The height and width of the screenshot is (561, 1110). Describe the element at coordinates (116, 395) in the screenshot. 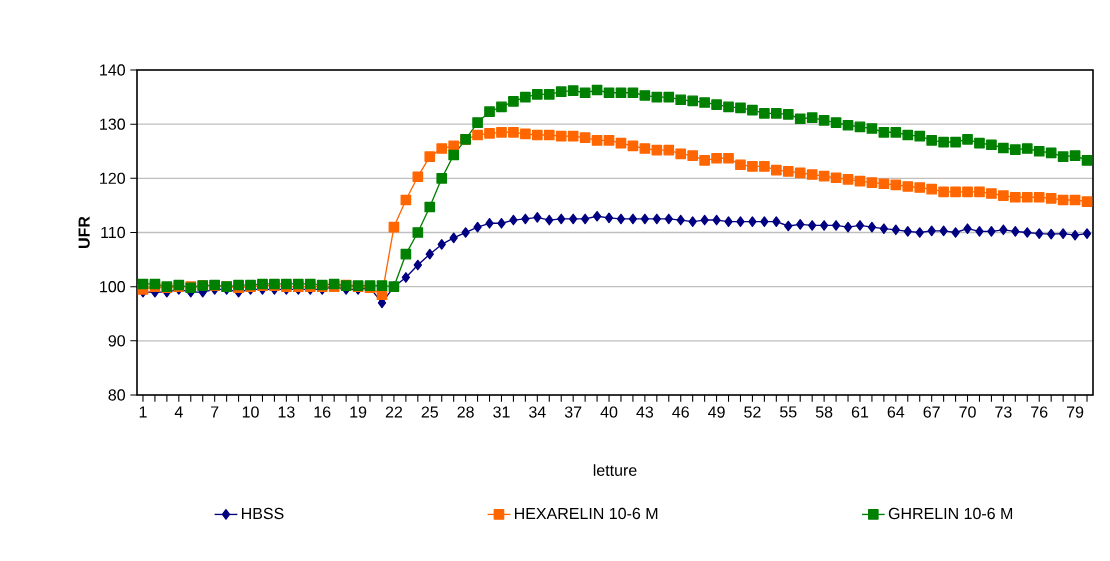

I see `y-tick-label: 80` at that location.